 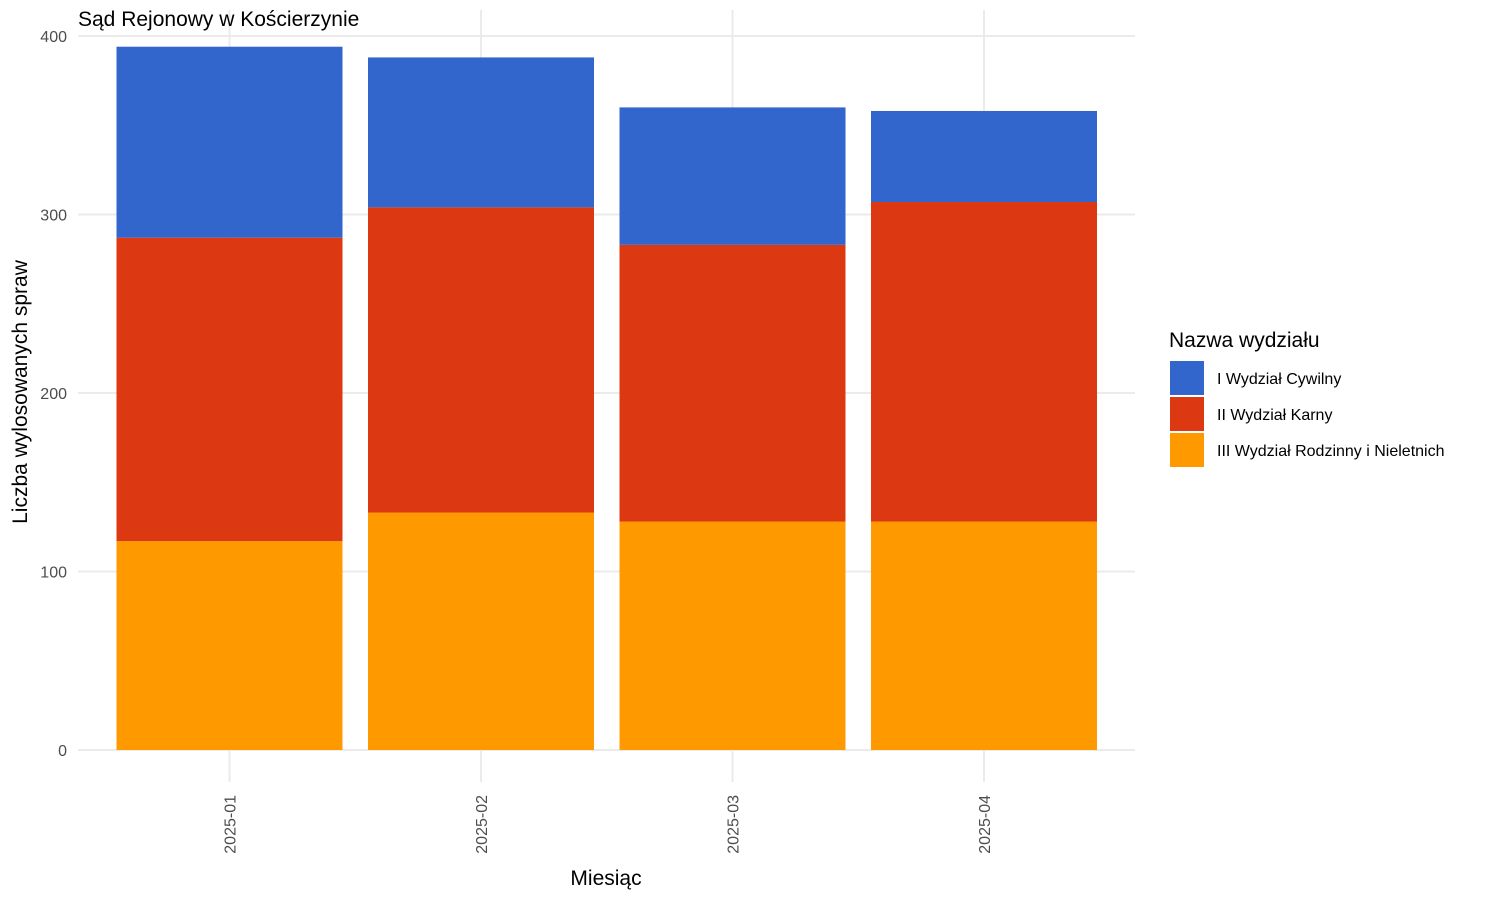 What do you see at coordinates (1244, 340) in the screenshot?
I see `legend-title: Nazwa wydziału` at bounding box center [1244, 340].